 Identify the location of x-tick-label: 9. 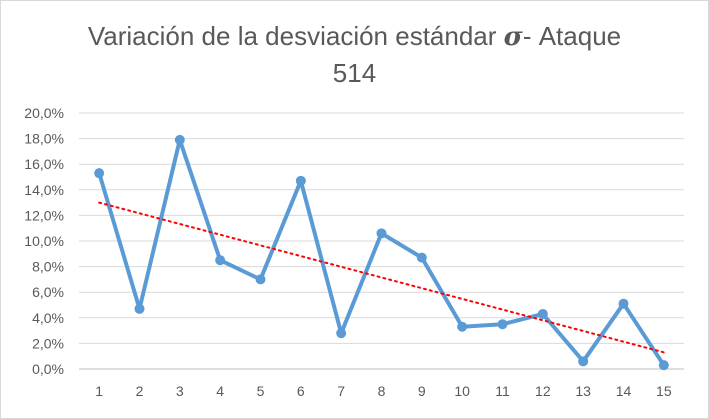
(422, 391).